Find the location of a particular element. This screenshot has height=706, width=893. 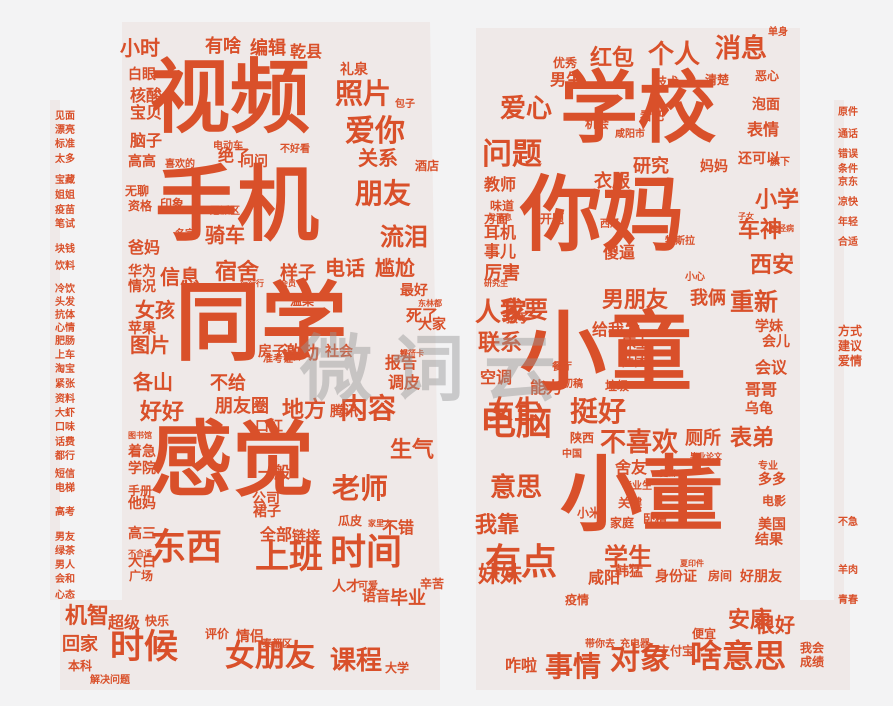

word-48: 安康 is located at coordinates (750, 620).